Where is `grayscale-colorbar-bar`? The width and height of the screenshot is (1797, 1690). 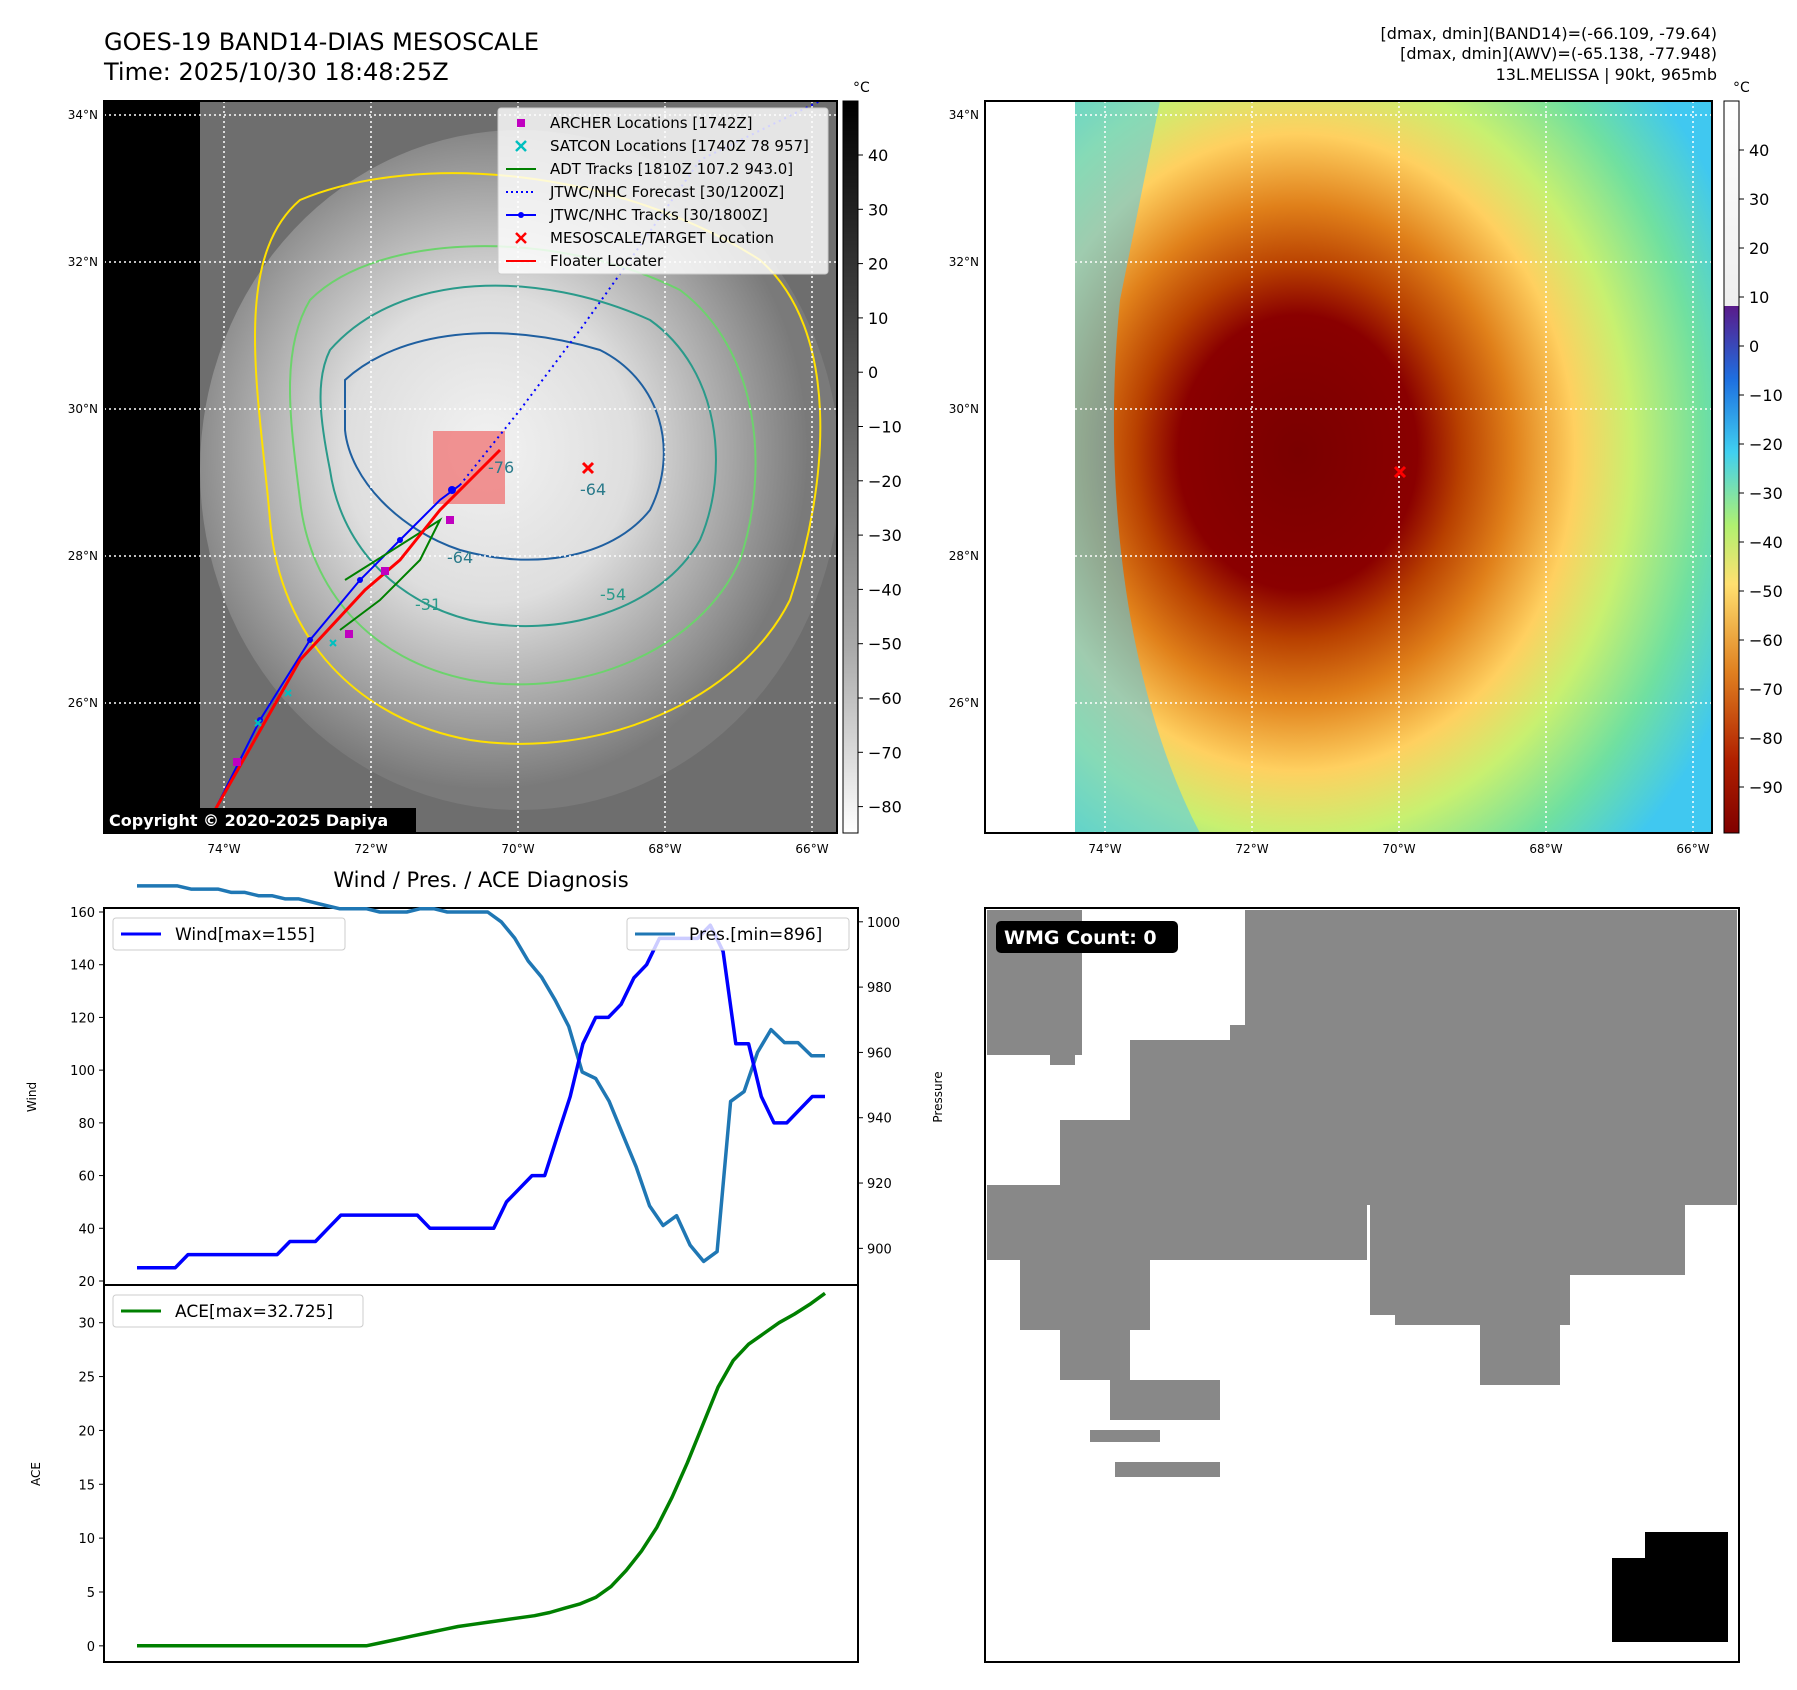 grayscale-colorbar-bar is located at coordinates (850, 467).